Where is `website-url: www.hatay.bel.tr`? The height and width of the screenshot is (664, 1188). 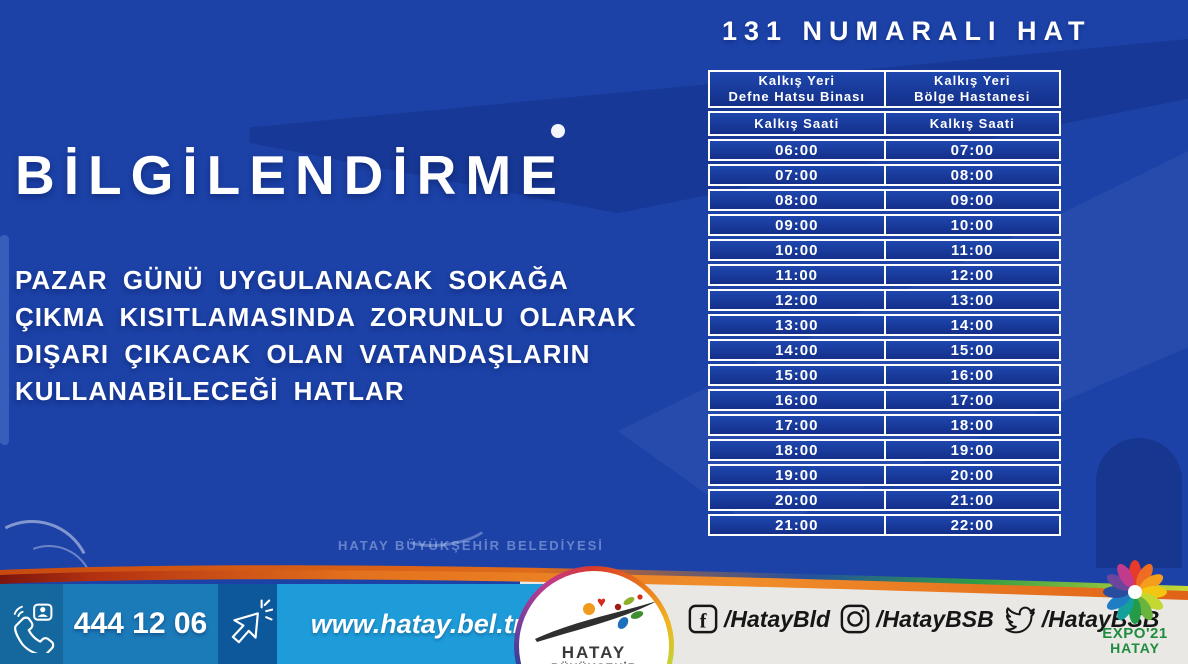
website-url: www.hatay.bel.tr is located at coordinates (417, 624).